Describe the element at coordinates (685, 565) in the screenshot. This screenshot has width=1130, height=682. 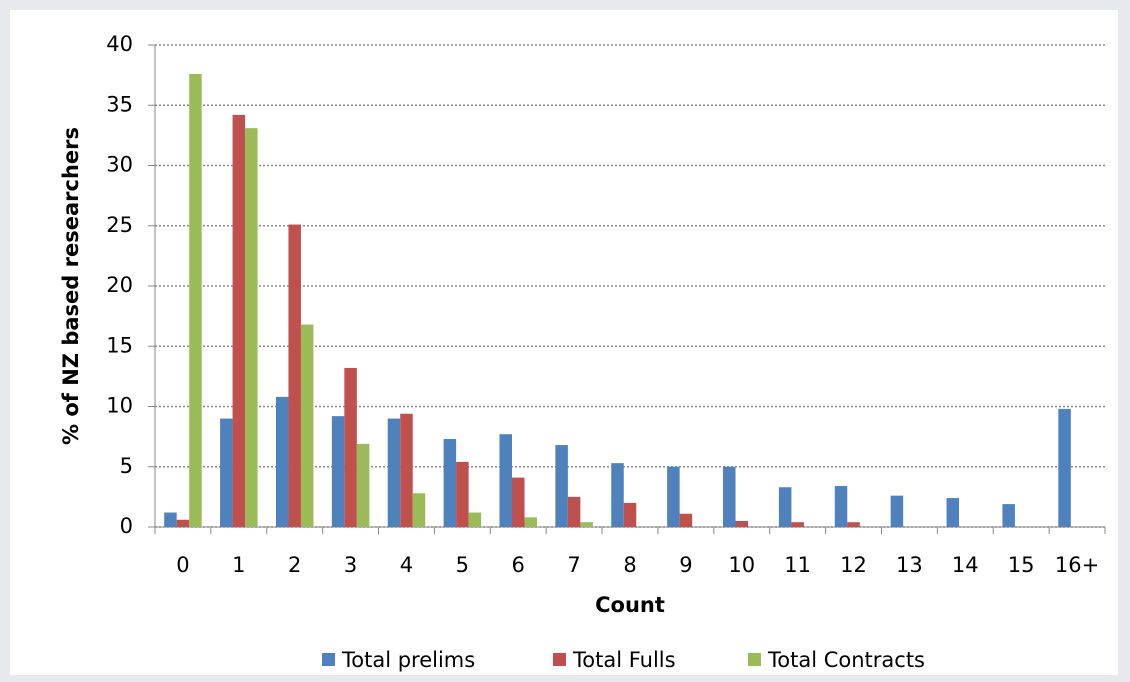
I see `x-tick-label: 9` at that location.